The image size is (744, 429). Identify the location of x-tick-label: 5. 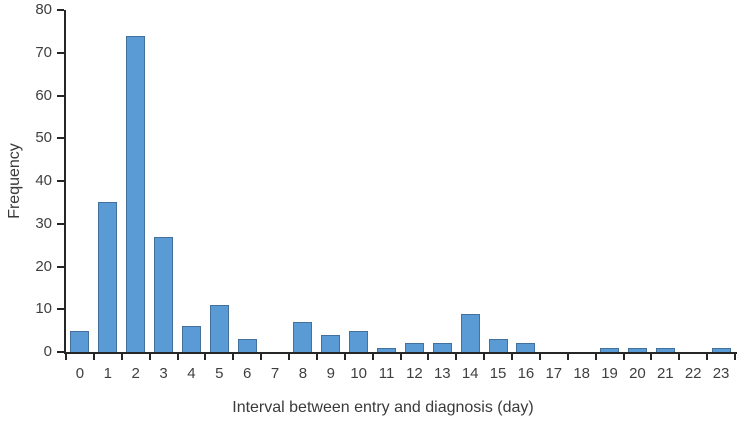
(219, 373).